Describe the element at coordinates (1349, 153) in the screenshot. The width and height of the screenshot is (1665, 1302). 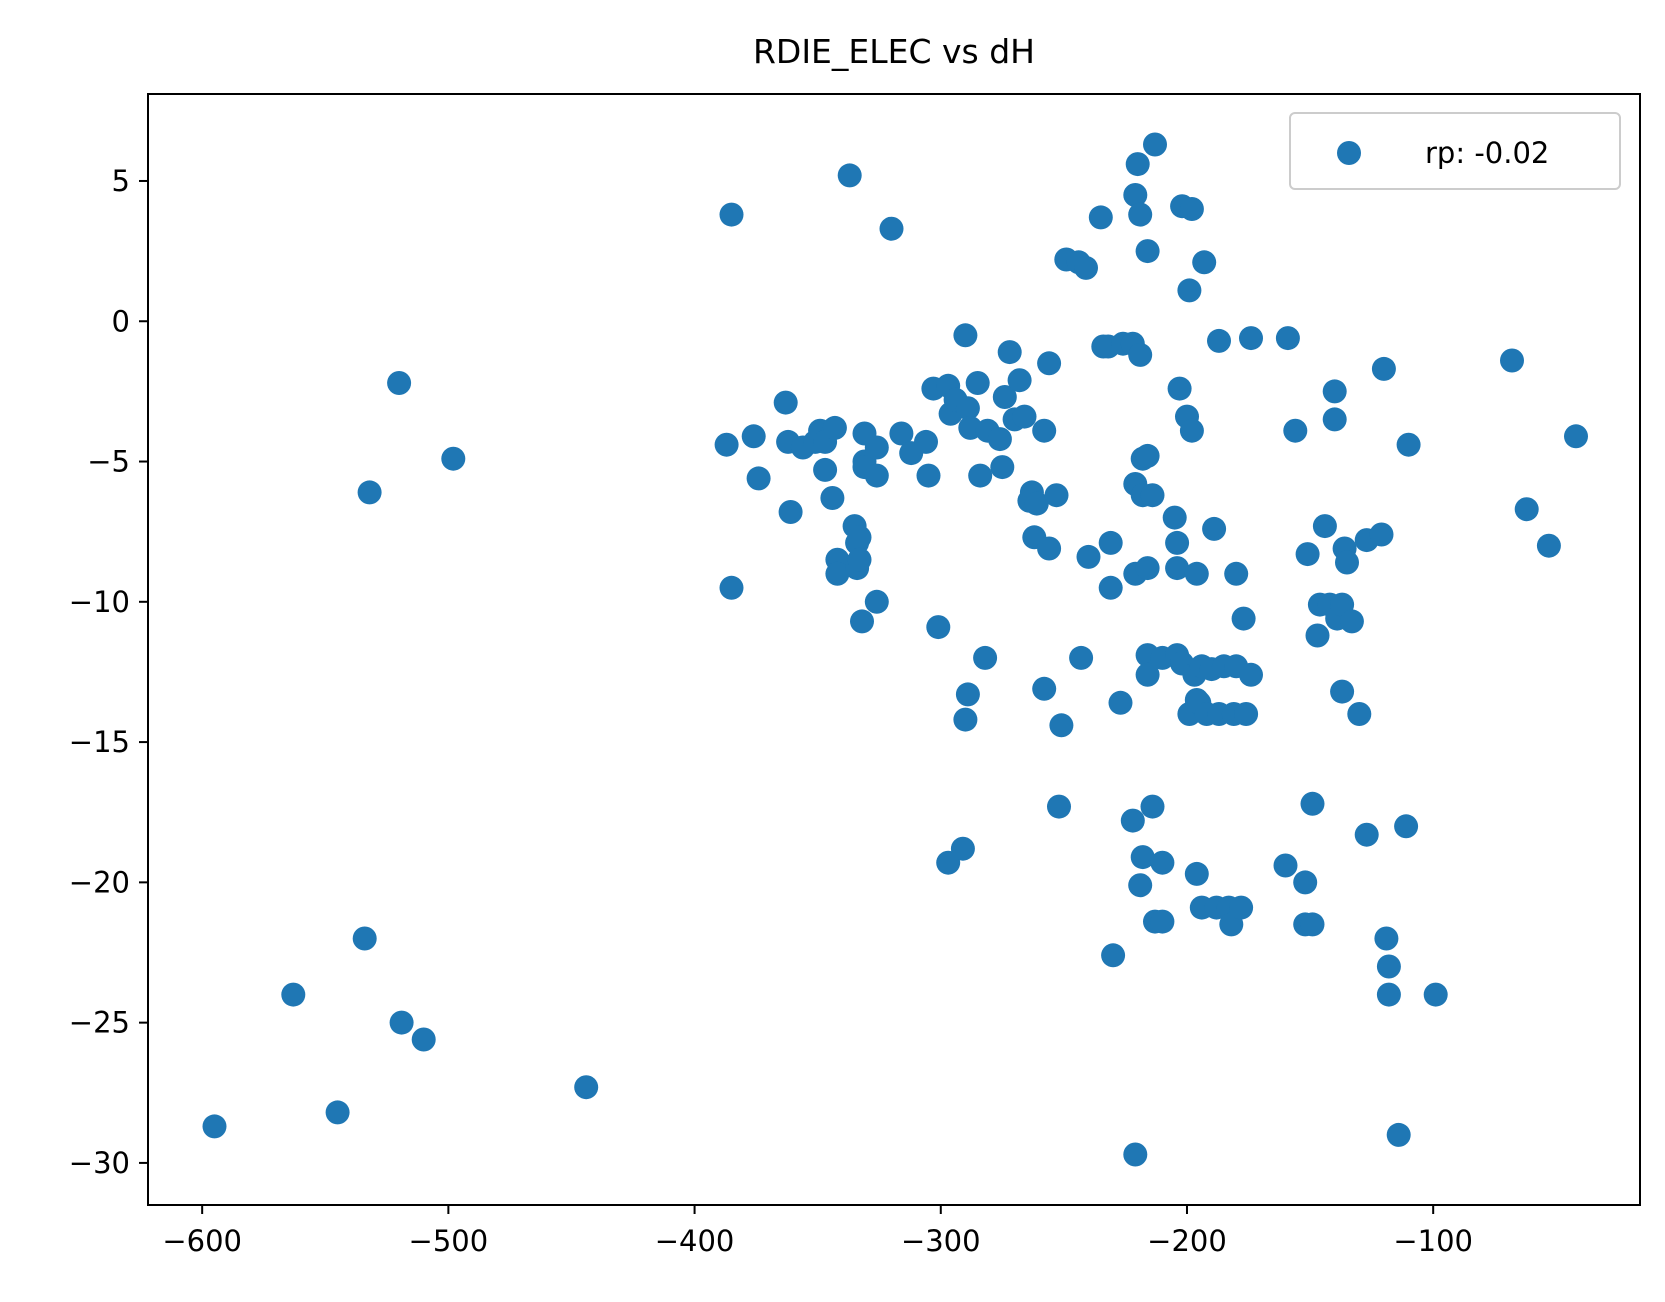
I see `legend-marker` at that location.